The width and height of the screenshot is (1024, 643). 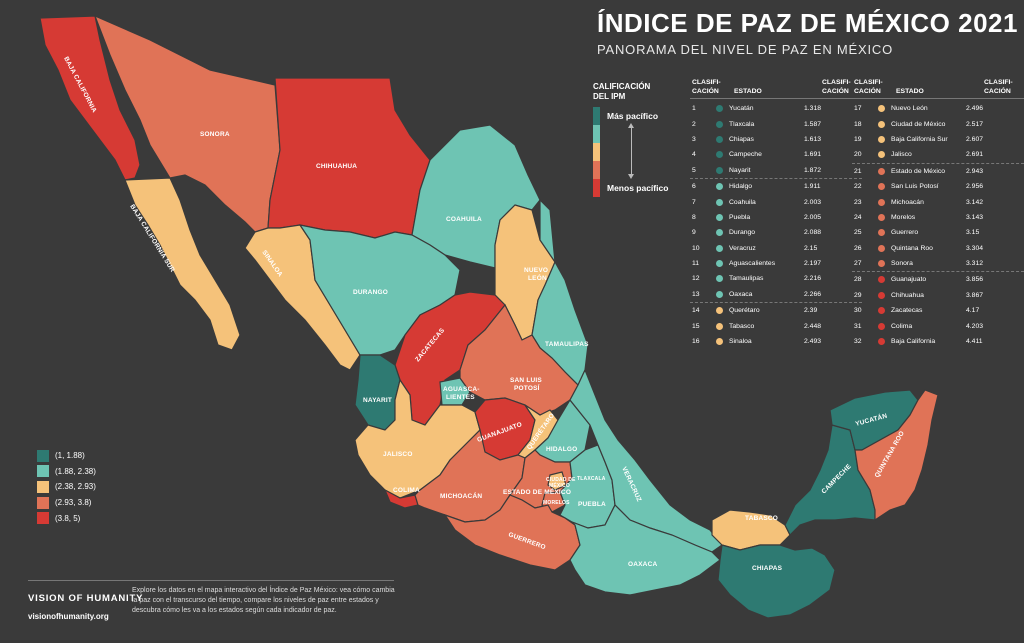 What do you see at coordinates (694, 217) in the screenshot?
I see `rank-number: 8` at bounding box center [694, 217].